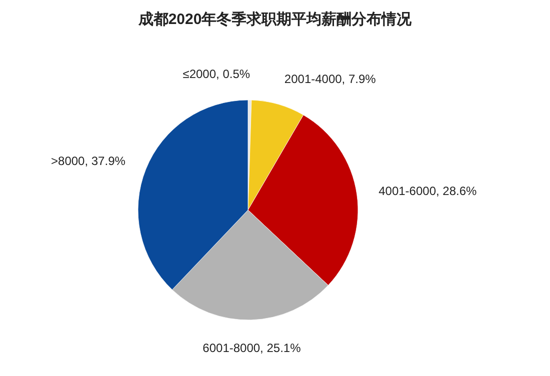  I want to click on slice-label: 2001-4000, 7.9%, so click(330, 79).